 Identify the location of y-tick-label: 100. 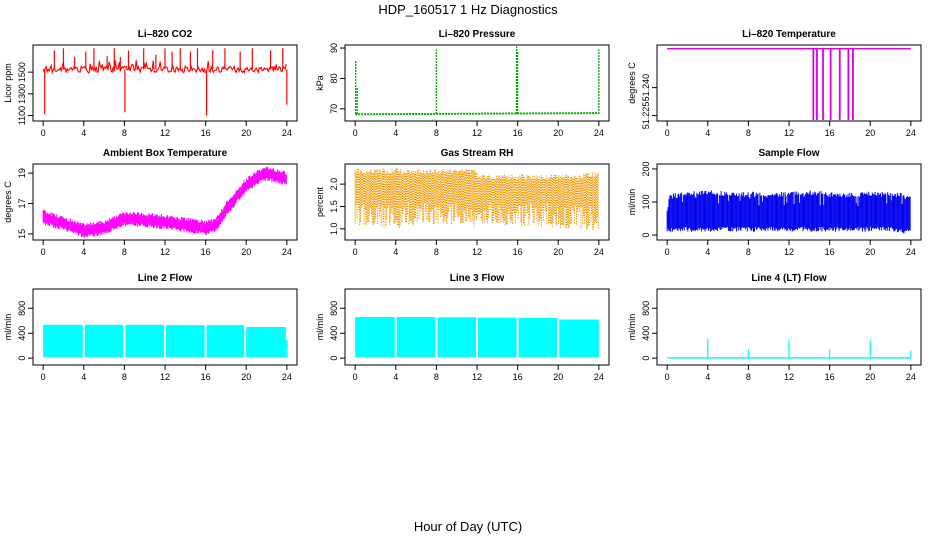
(646, 201).